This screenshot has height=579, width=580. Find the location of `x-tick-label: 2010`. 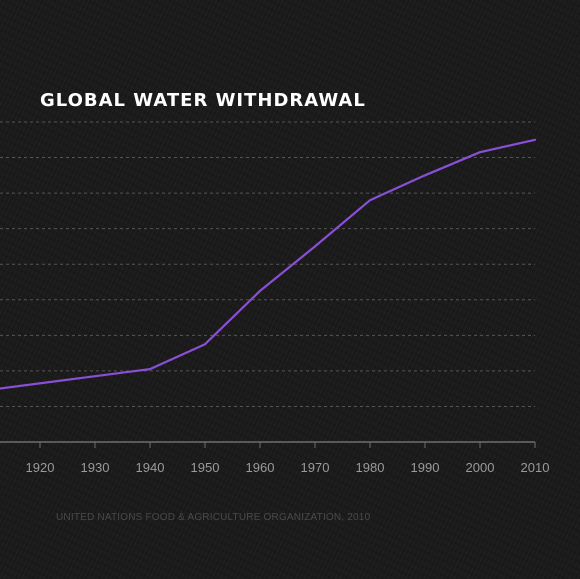

x-tick-label: 2010 is located at coordinates (535, 467).